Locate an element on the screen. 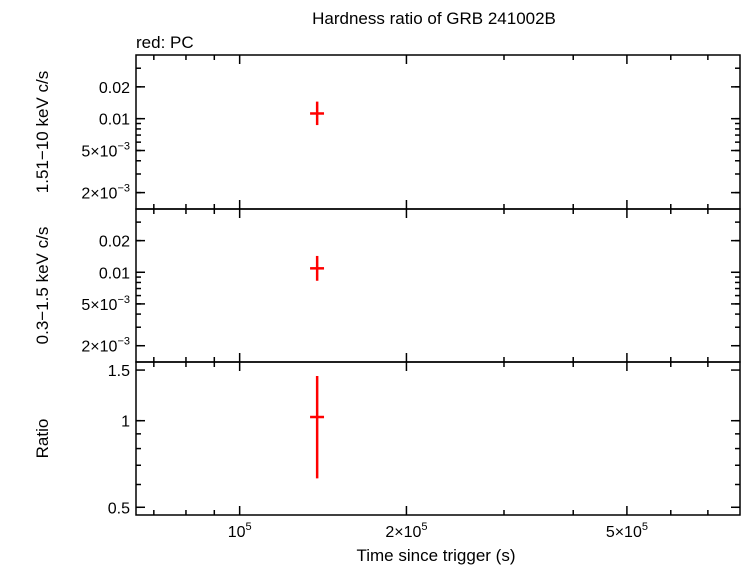 The width and height of the screenshot is (742, 566). x-tick-labels: 105 2×10⁵ 5×10⁵ is located at coordinates (438, 531).